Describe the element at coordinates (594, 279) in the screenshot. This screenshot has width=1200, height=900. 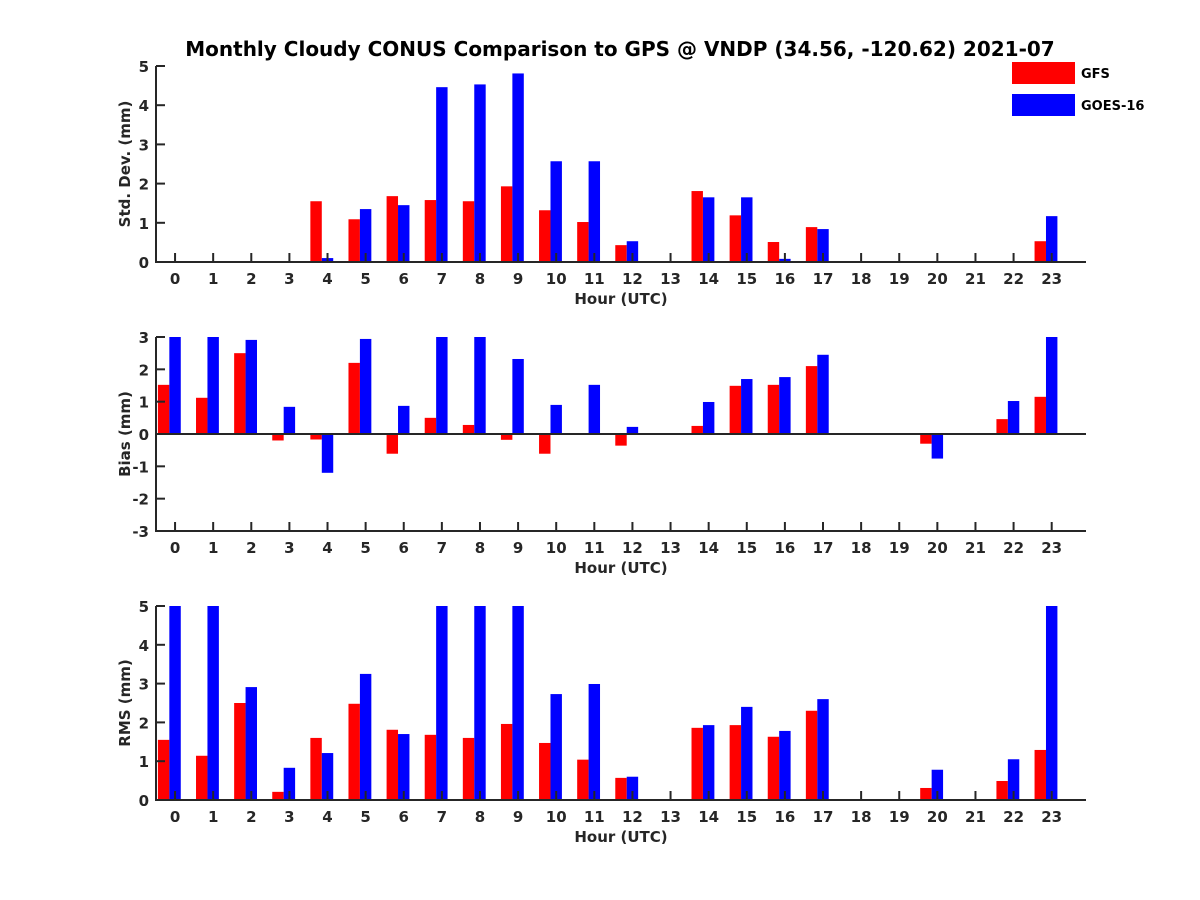
I see `x-tick-label-std-dev: 11` at that location.